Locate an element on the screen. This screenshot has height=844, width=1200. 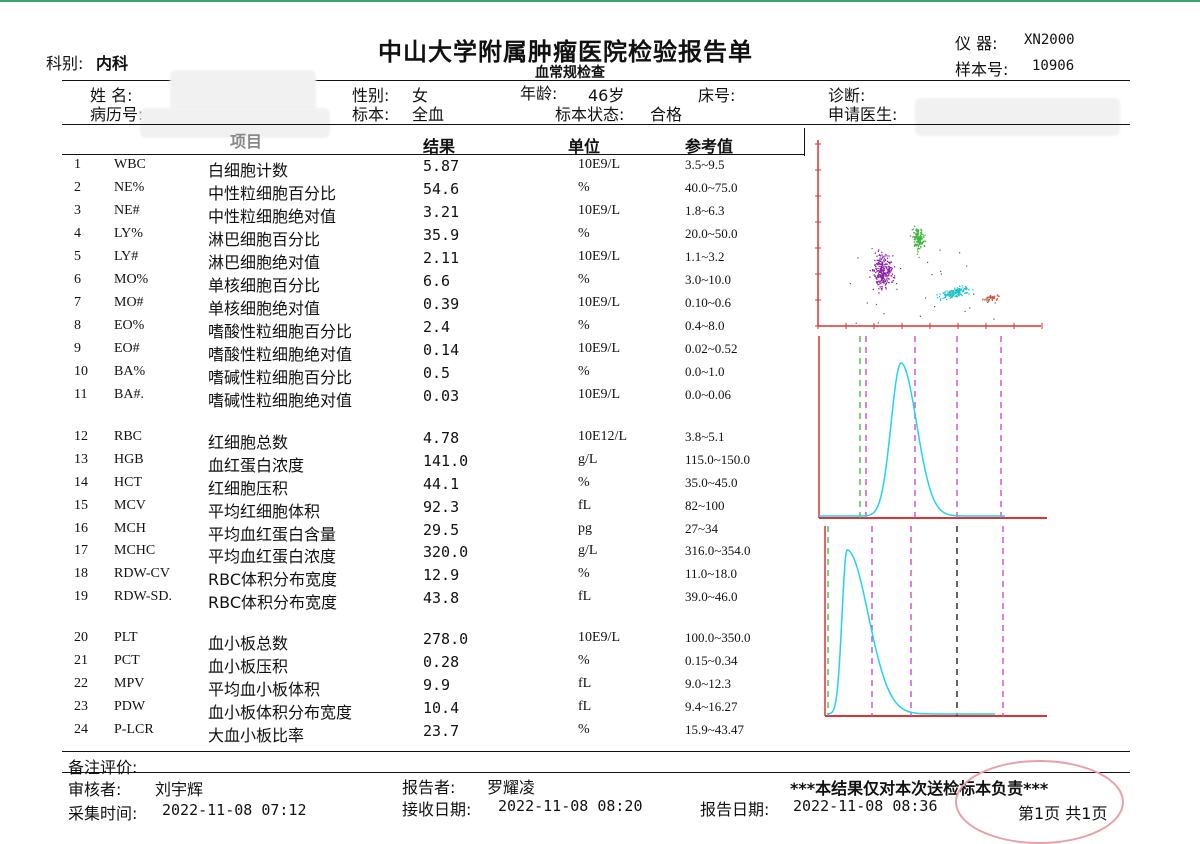
table-row: 4 LY% 淋巴细胞百分比 35.9% 20.0~50.0 is located at coordinates (400, 237).